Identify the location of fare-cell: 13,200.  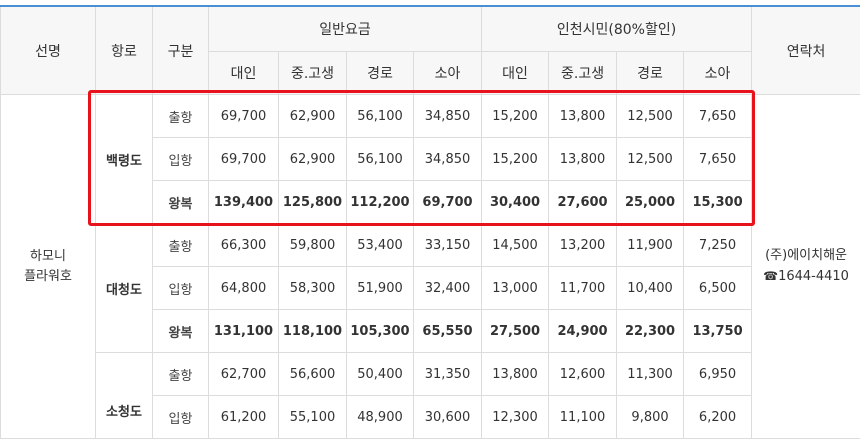
(583, 245).